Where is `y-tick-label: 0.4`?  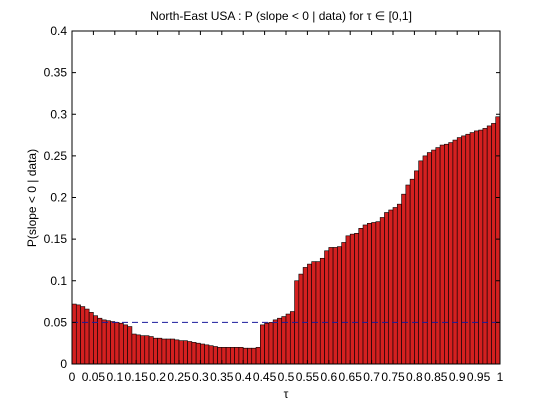 y-tick-label: 0.4 is located at coordinates (58, 31).